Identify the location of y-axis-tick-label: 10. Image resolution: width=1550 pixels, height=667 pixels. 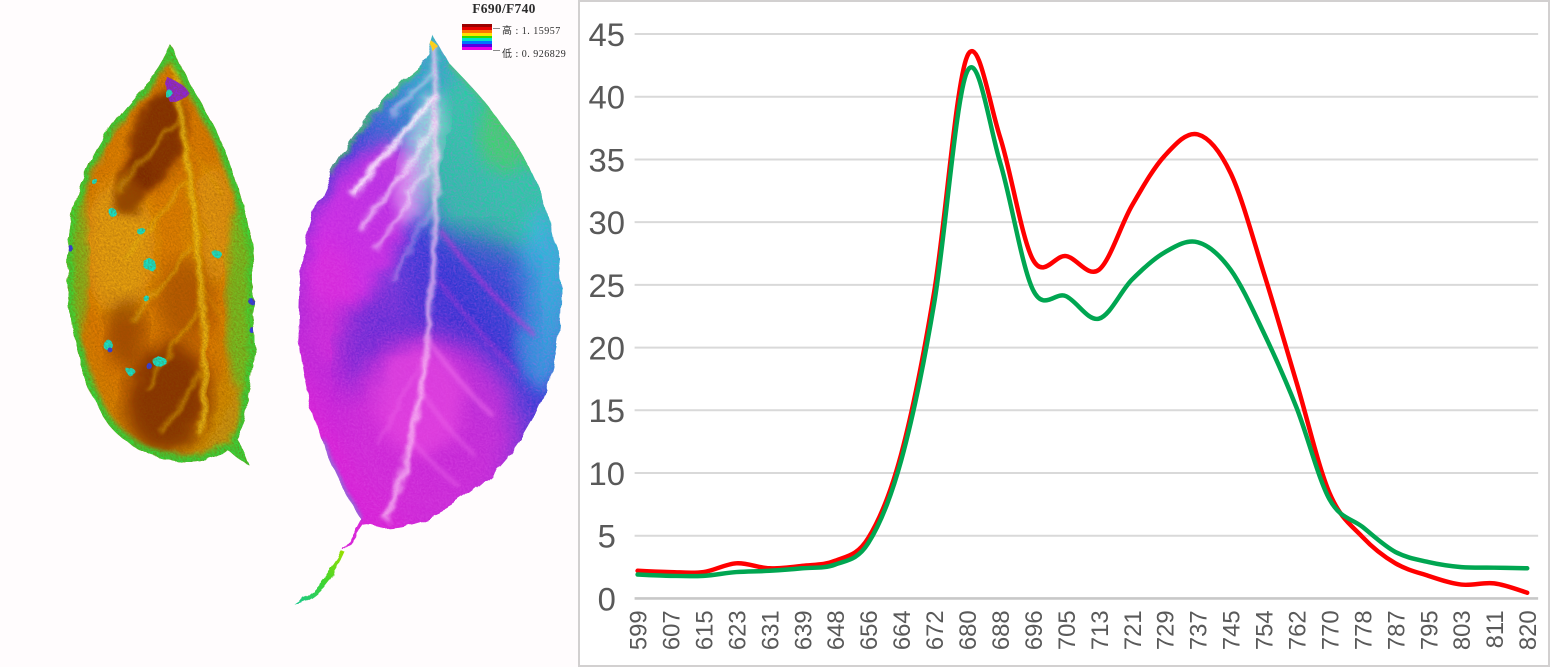
(607, 473).